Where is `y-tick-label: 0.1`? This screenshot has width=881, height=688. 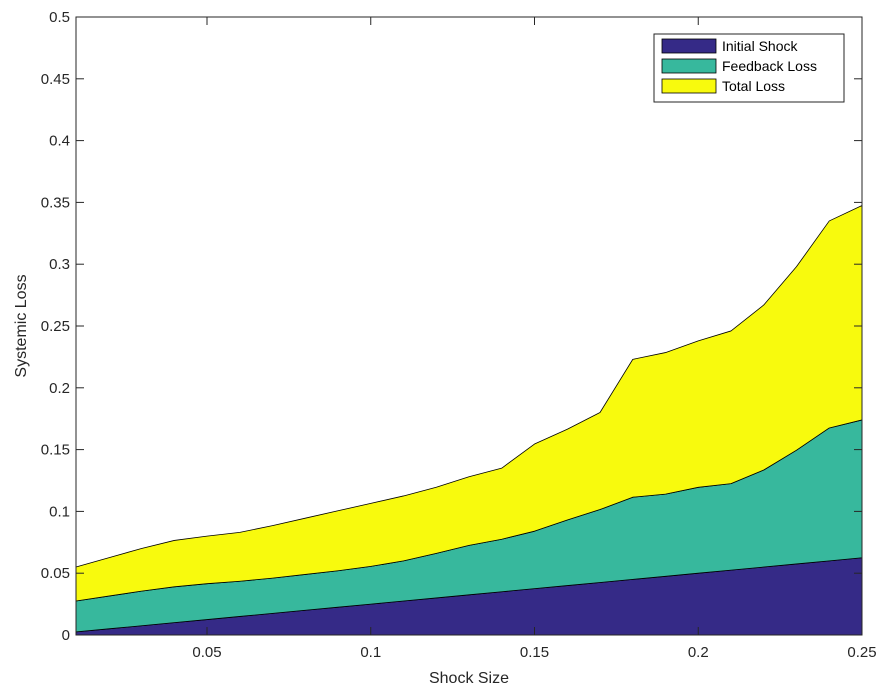
y-tick-label: 0.1 is located at coordinates (59, 511).